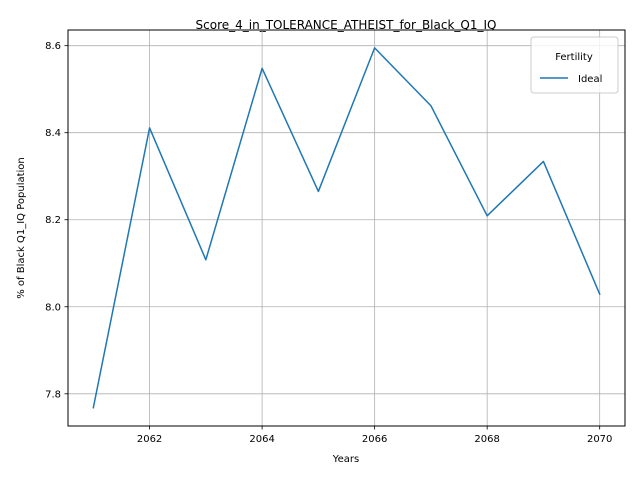  I want to click on y-tick-label: 8.0, so click(53, 307).